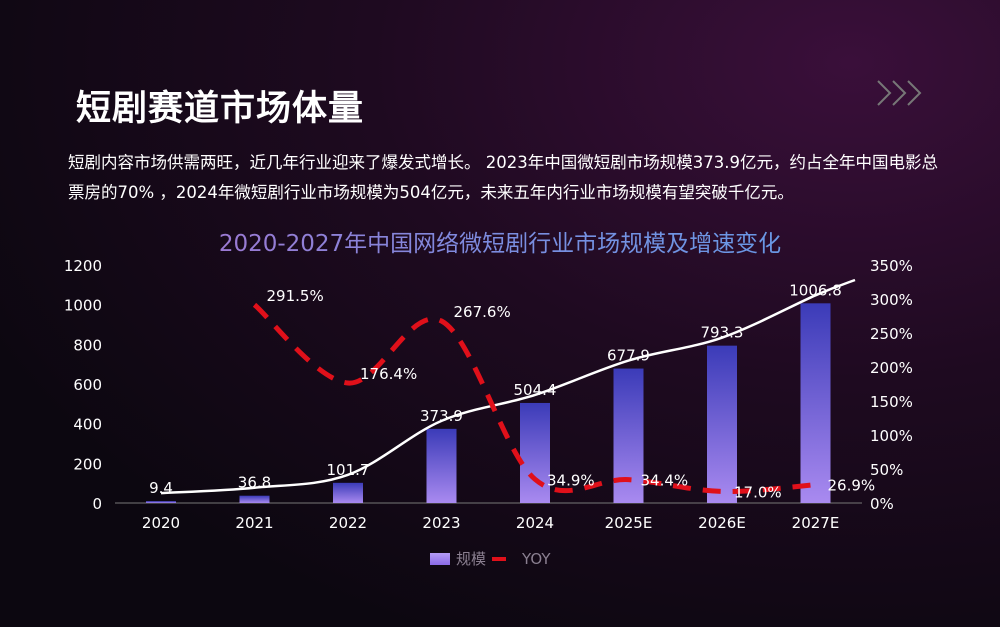  I want to click on x-tick-label: 2027E, so click(816, 523).